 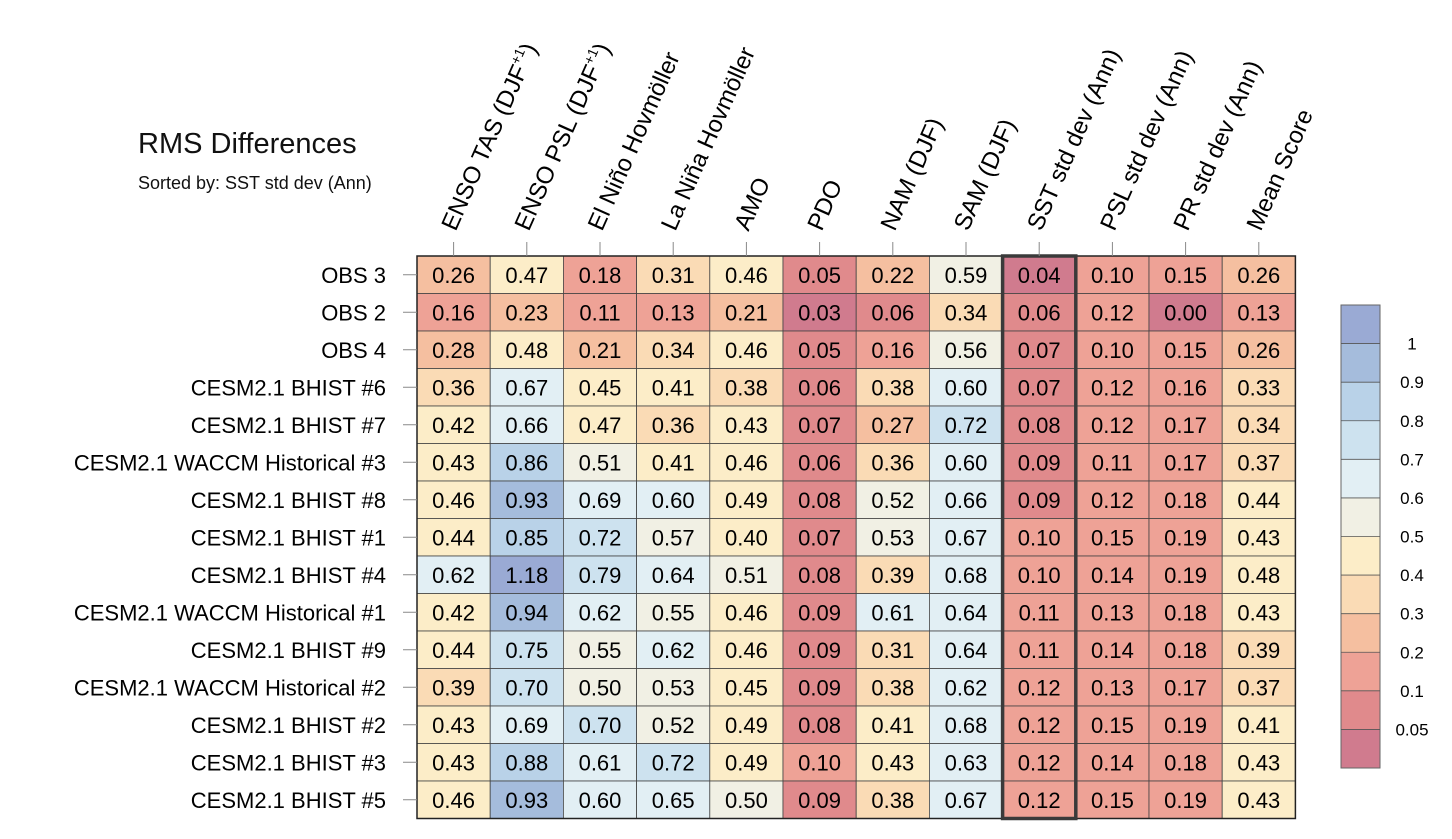 I want to click on colorbar-tick-label: 0.2, so click(x=1412, y=652).